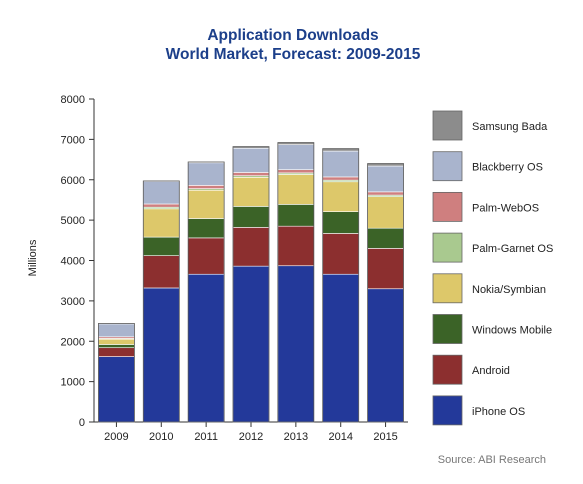 This screenshot has width=583, height=484. I want to click on x-tick-label: 2013, so click(296, 437).